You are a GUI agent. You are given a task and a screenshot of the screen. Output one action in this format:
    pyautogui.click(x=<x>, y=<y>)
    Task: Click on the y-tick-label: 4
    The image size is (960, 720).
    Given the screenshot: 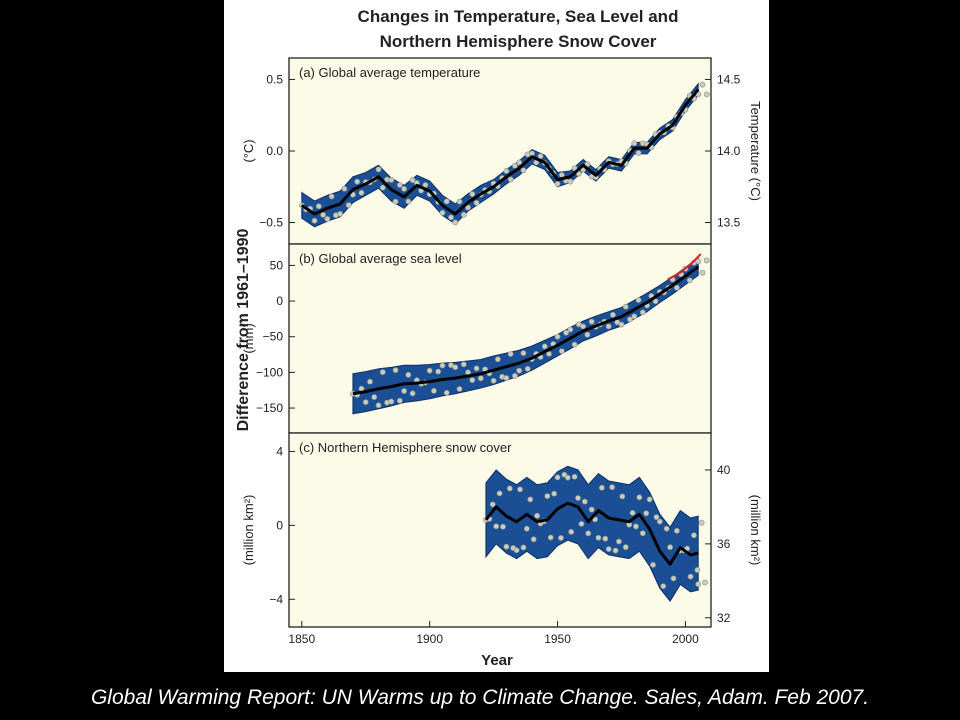 What is the action you would take?
    pyautogui.click(x=279, y=451)
    